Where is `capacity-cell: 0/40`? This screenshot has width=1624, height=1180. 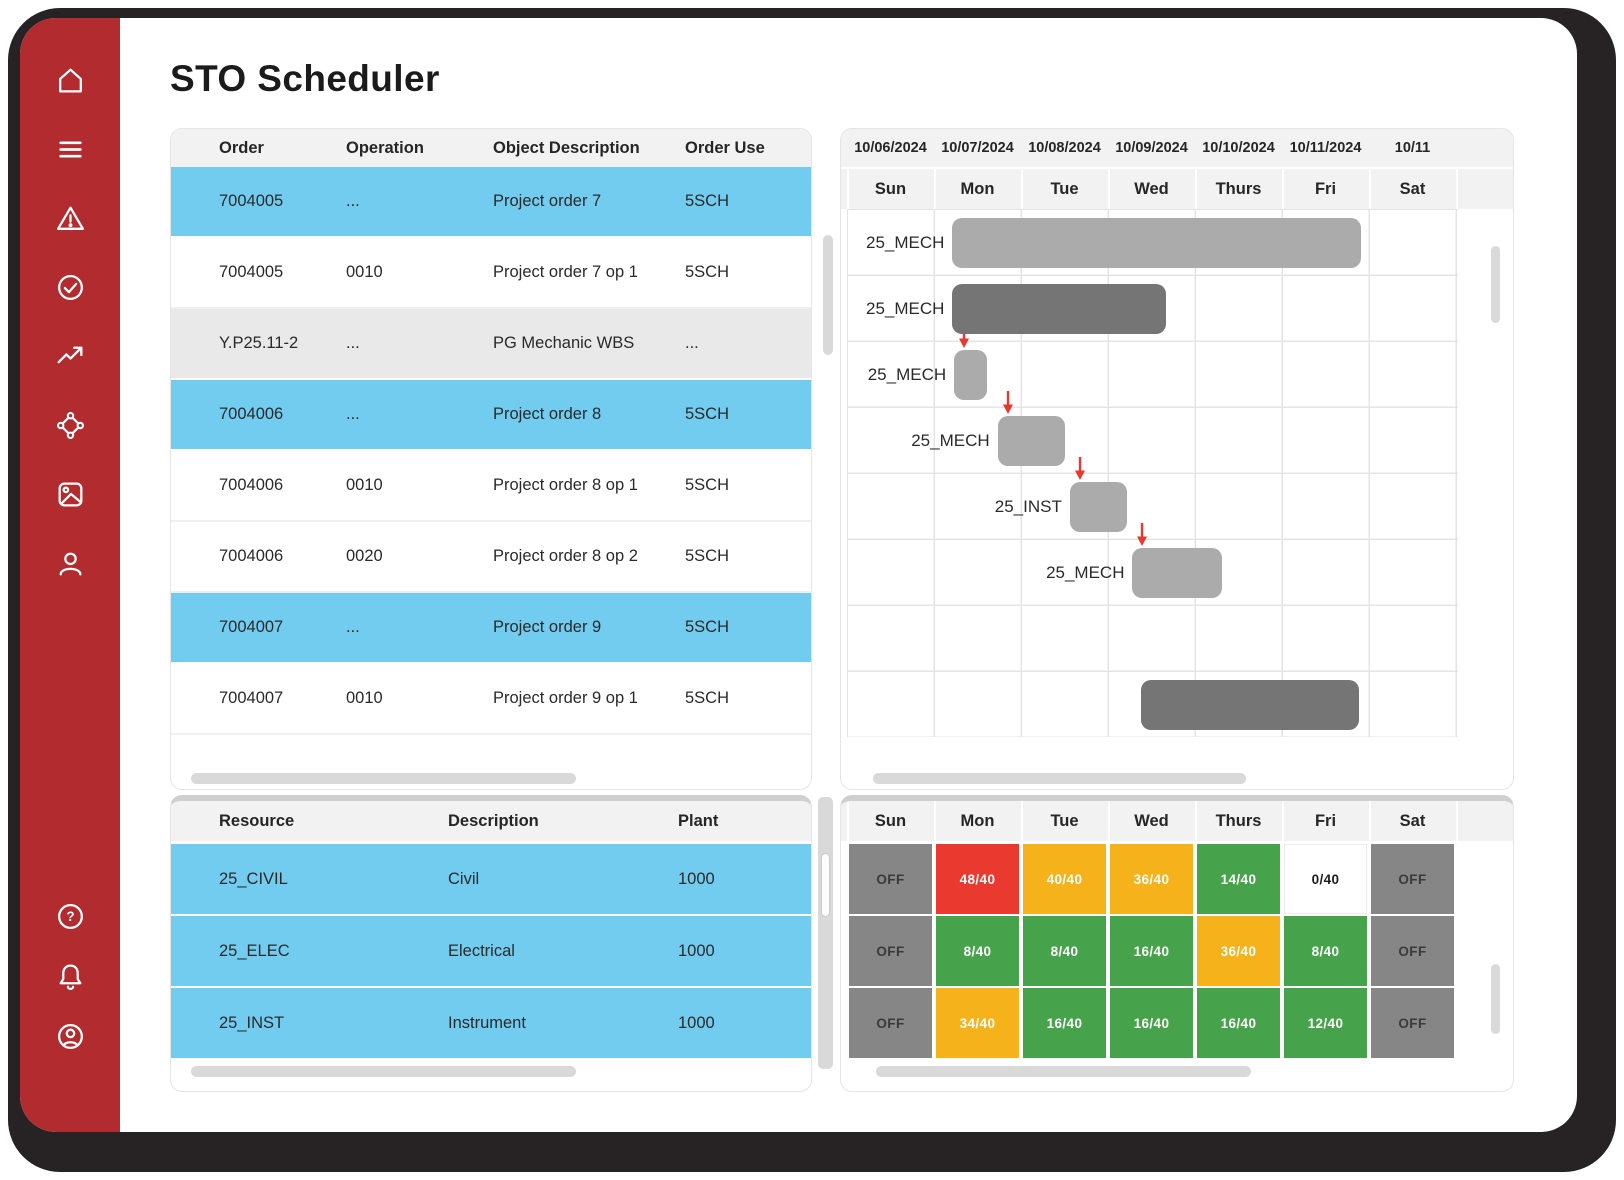
capacity-cell: 0/40 is located at coordinates (1325, 879).